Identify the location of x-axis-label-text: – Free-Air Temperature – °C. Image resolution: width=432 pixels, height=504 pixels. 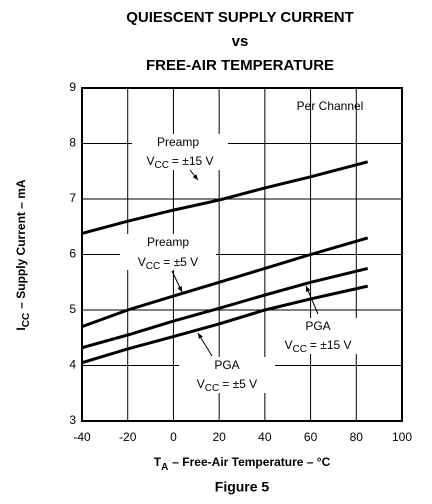
(251, 462).